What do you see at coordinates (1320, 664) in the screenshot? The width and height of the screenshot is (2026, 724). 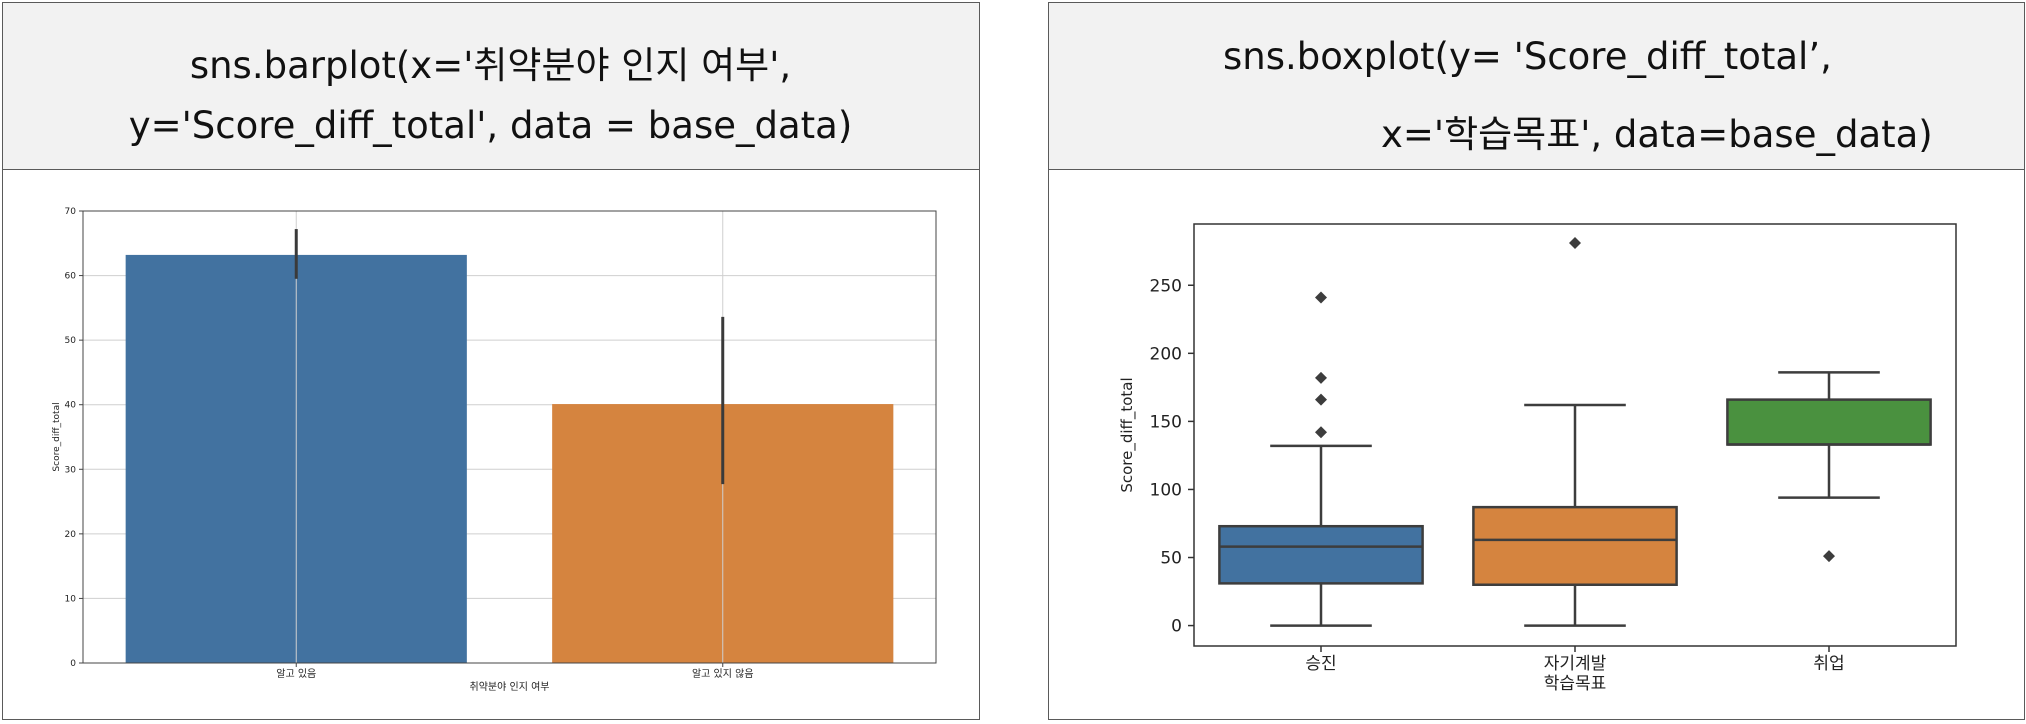 I see `x-tick-label: 승진` at bounding box center [1320, 664].